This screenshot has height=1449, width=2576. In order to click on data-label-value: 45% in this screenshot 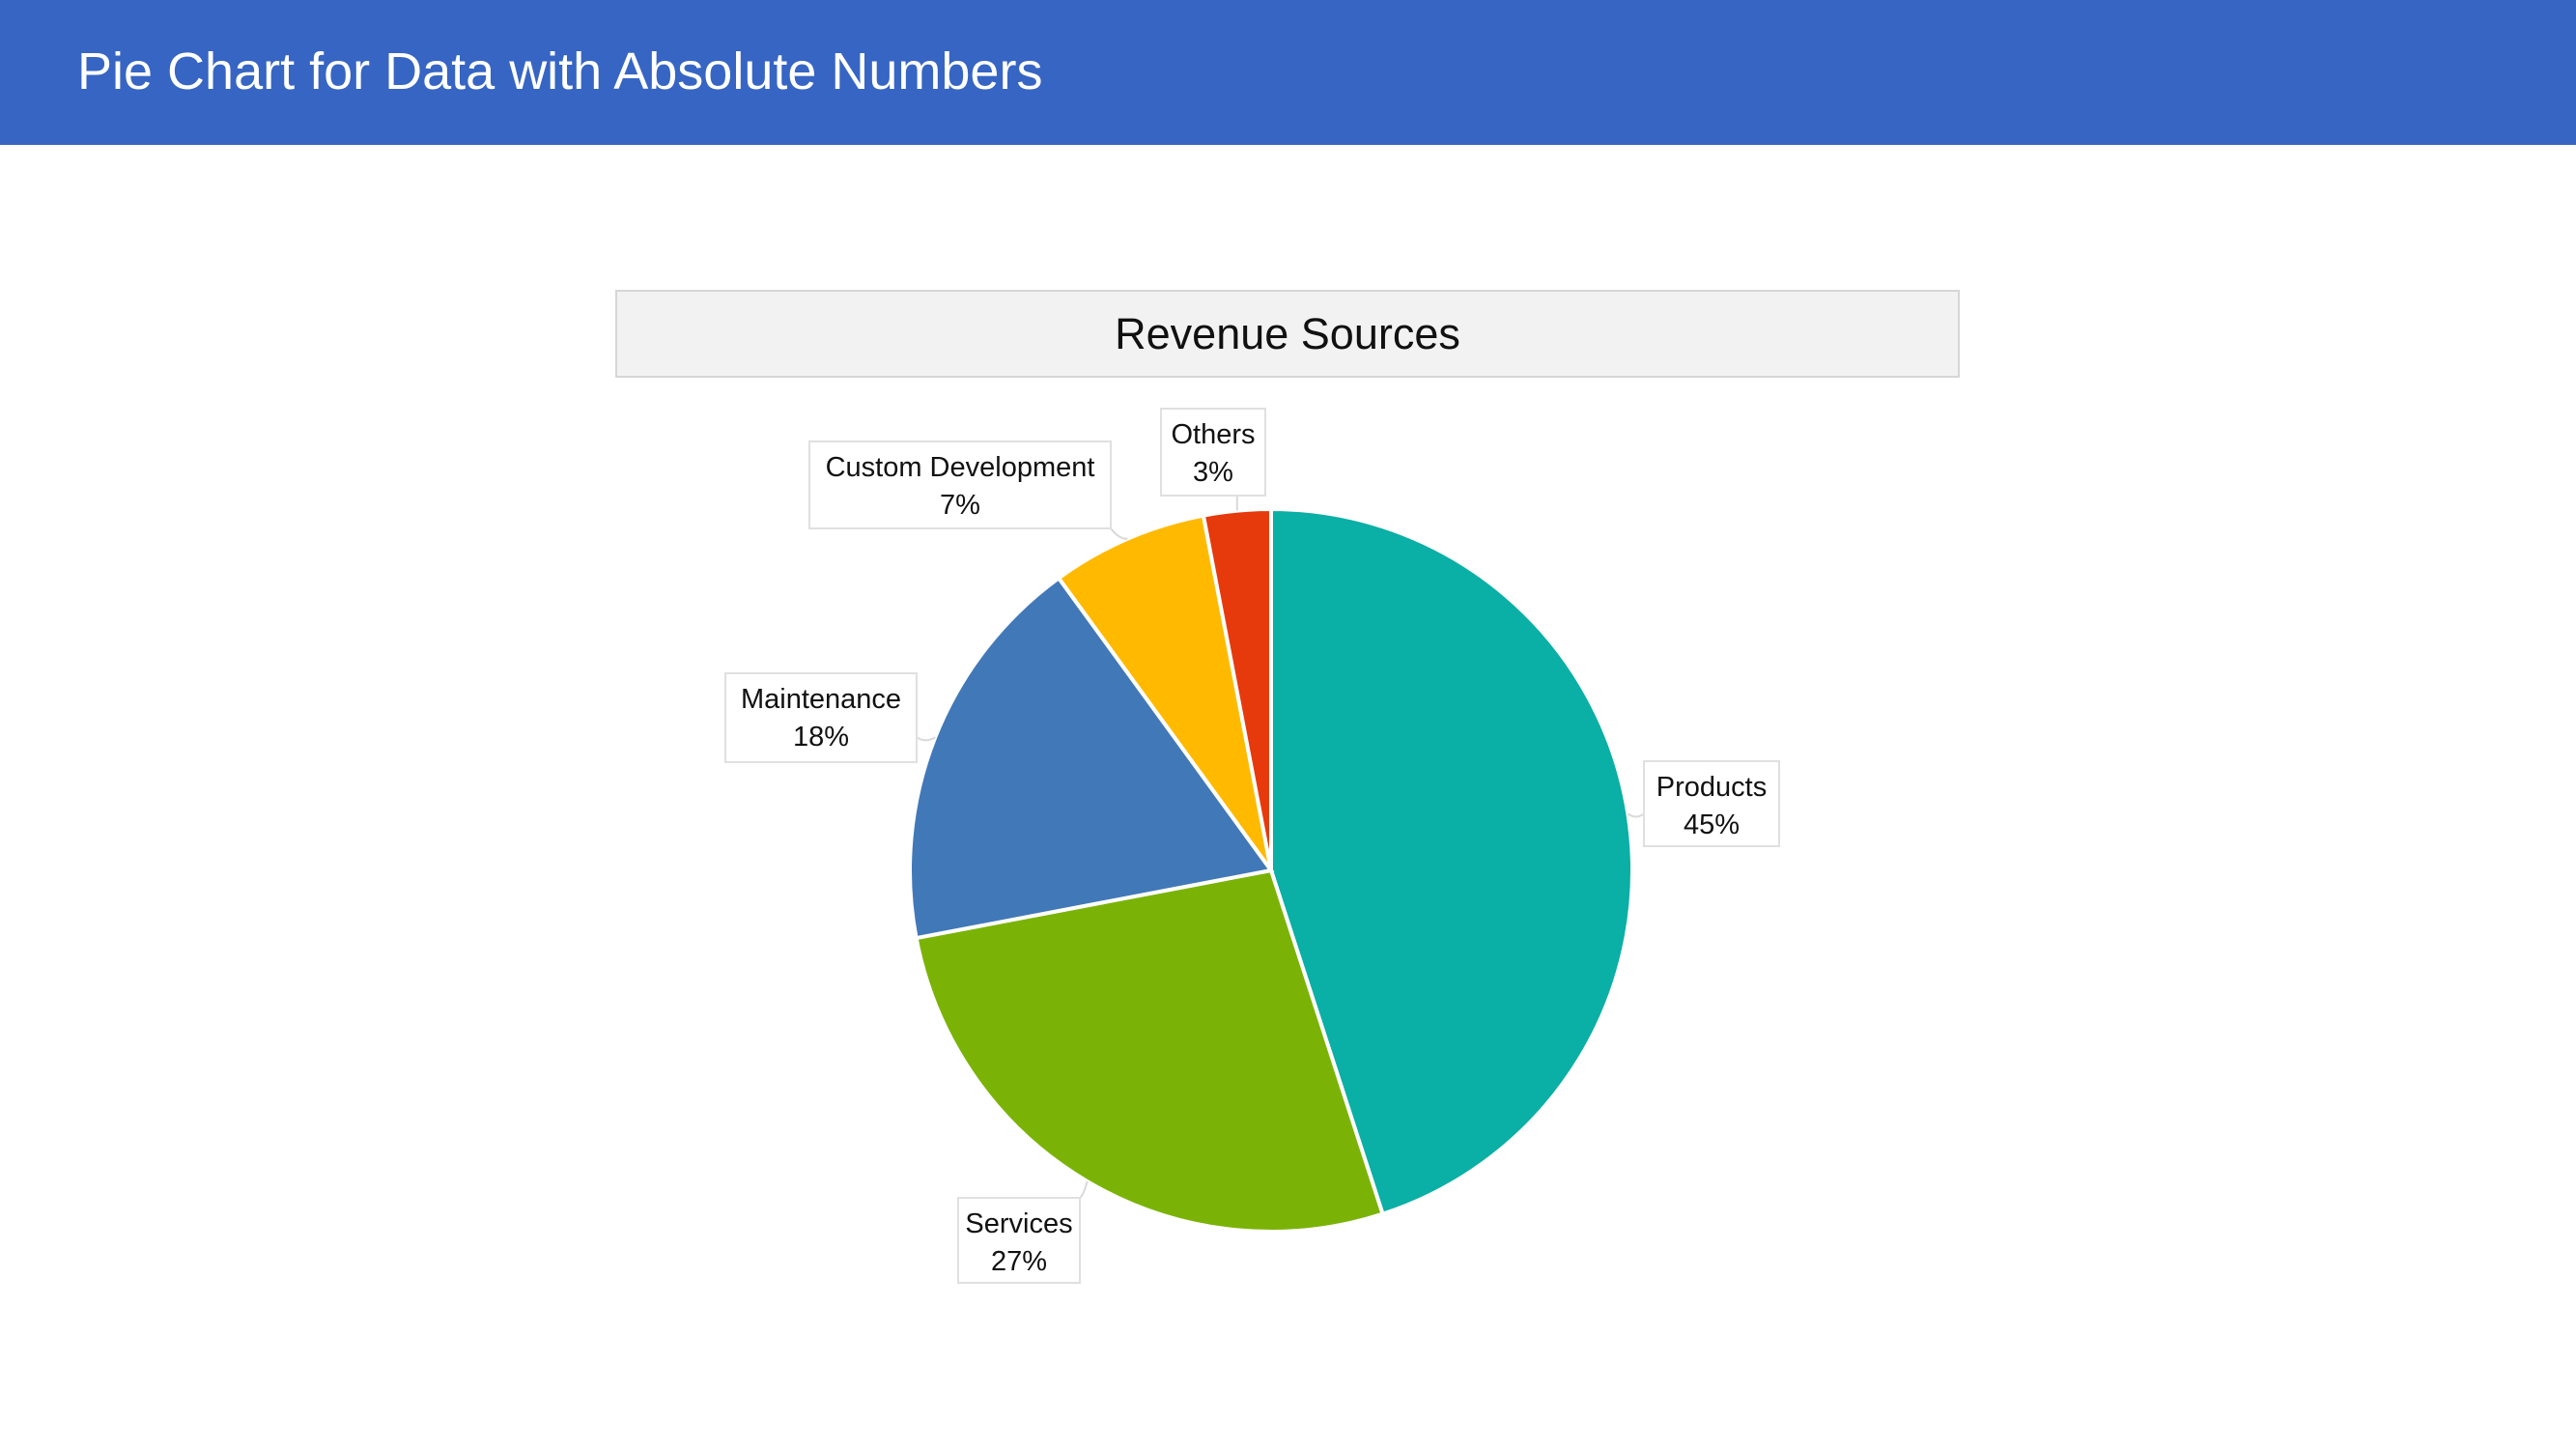, I will do `click(1712, 825)`.